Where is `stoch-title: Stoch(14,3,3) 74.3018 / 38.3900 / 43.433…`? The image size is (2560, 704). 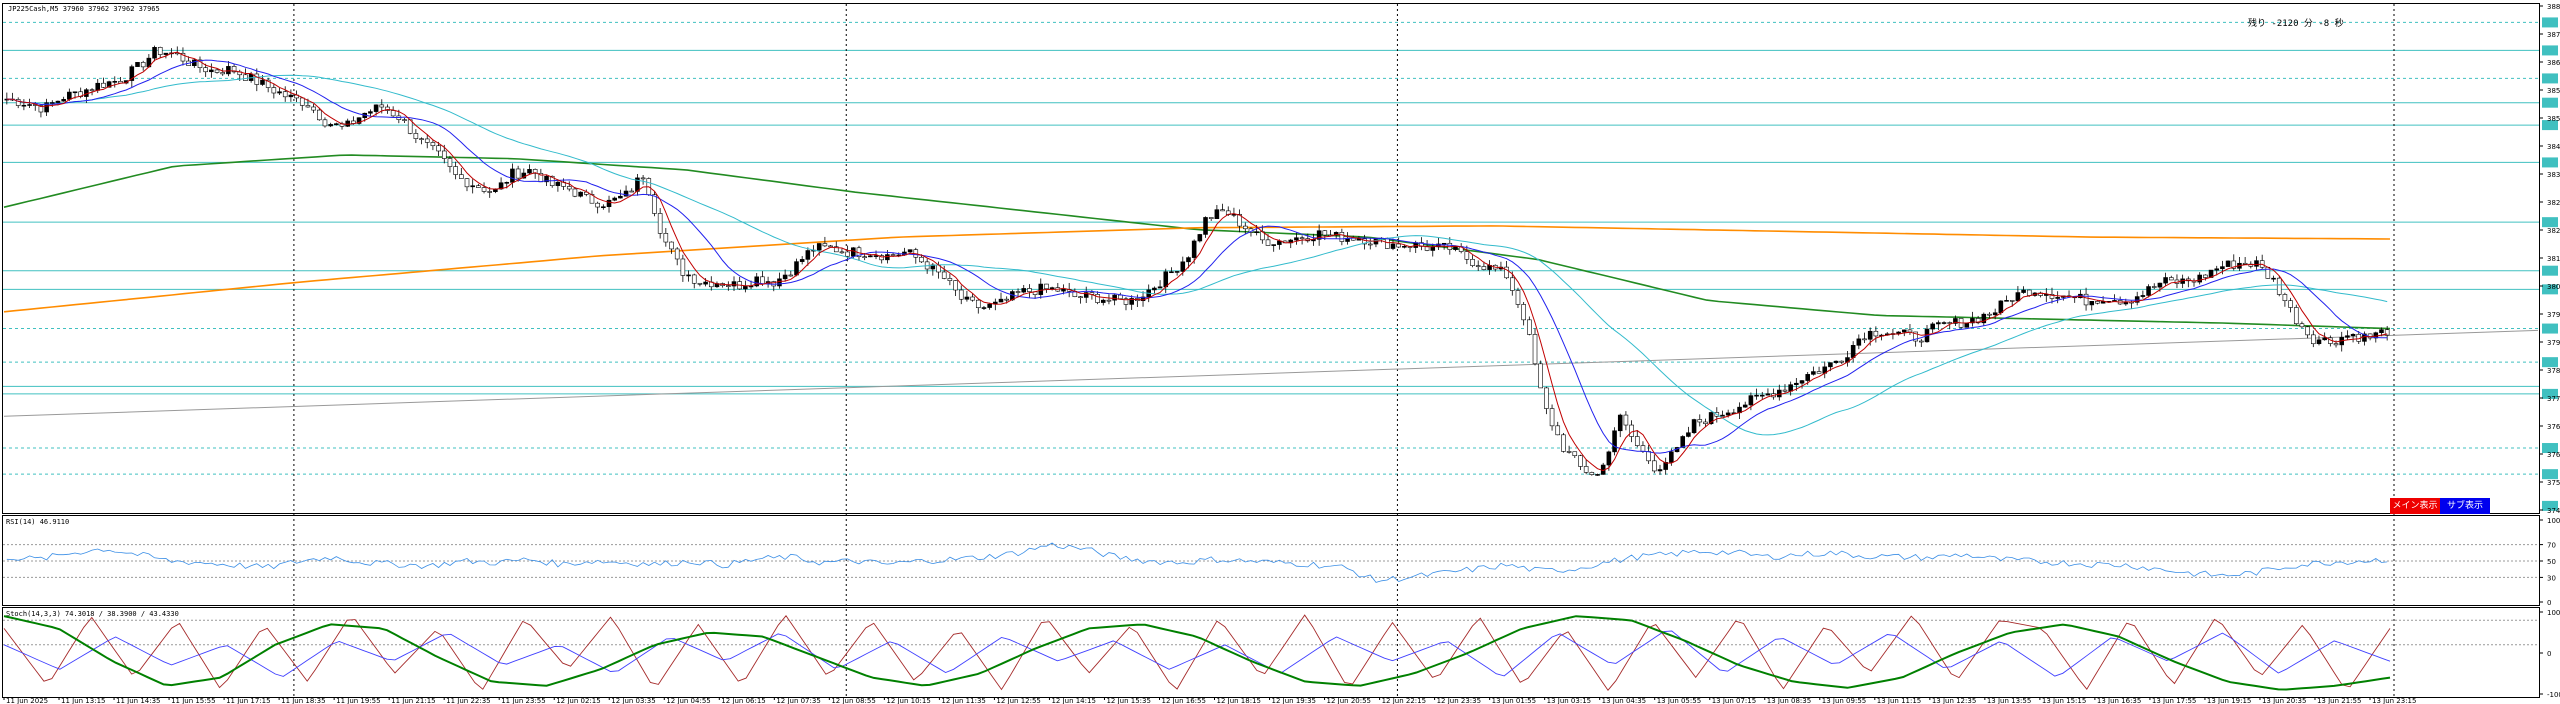
stoch-title: Stoch(14,3,3) 74.3018 / 38.3900 / 43.433… is located at coordinates (92, 614).